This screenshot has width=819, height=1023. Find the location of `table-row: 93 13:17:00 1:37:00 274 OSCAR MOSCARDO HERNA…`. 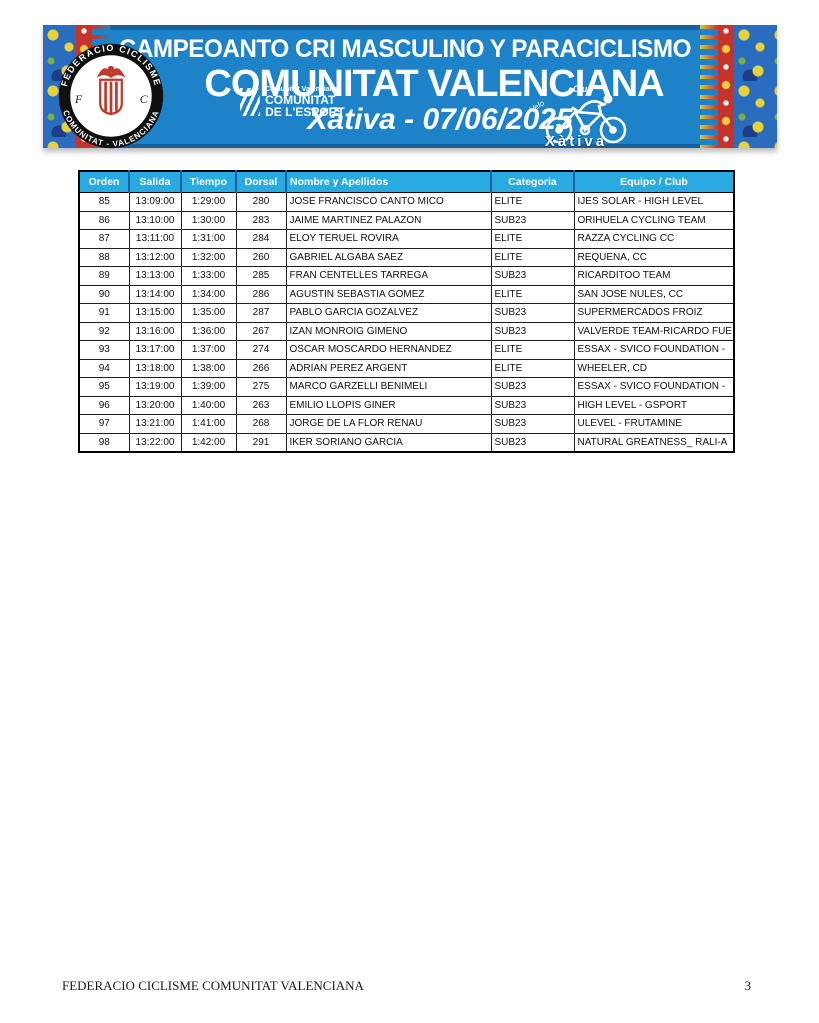

table-row: 93 13:17:00 1:37:00 274 OSCAR MOSCARDO HERNA… is located at coordinates (406, 350).